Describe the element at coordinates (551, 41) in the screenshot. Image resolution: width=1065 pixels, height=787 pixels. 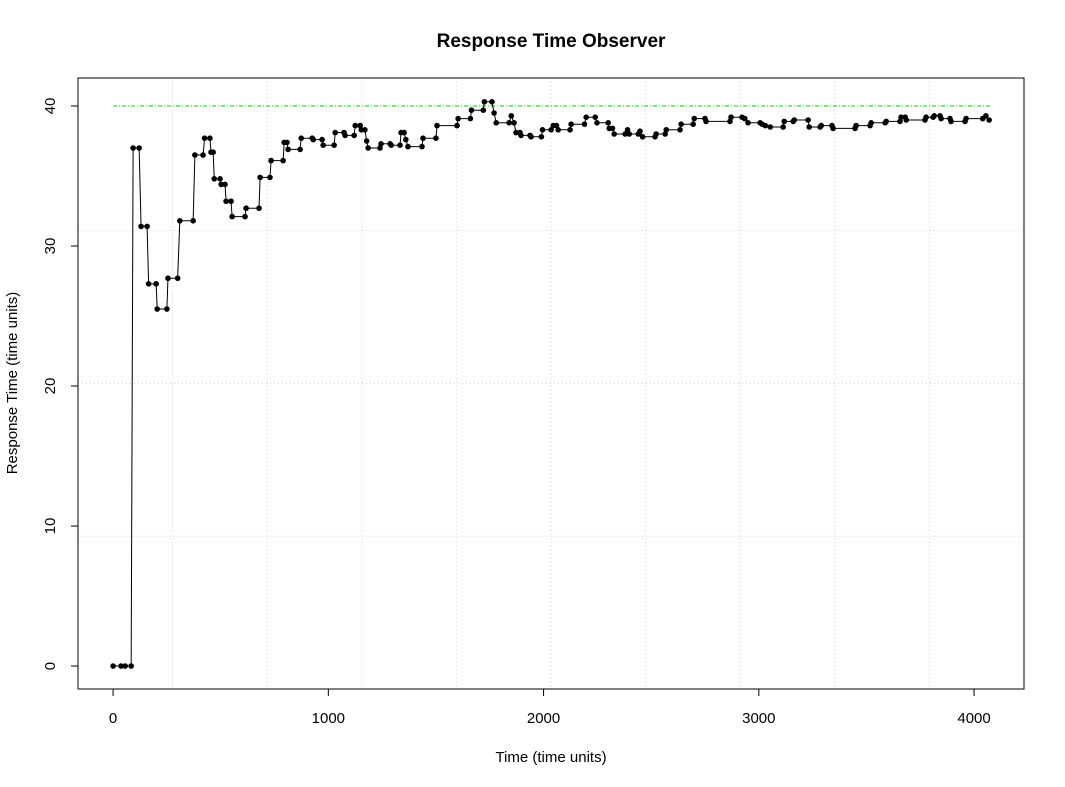
I see `chart-title: Response Time Observer` at that location.